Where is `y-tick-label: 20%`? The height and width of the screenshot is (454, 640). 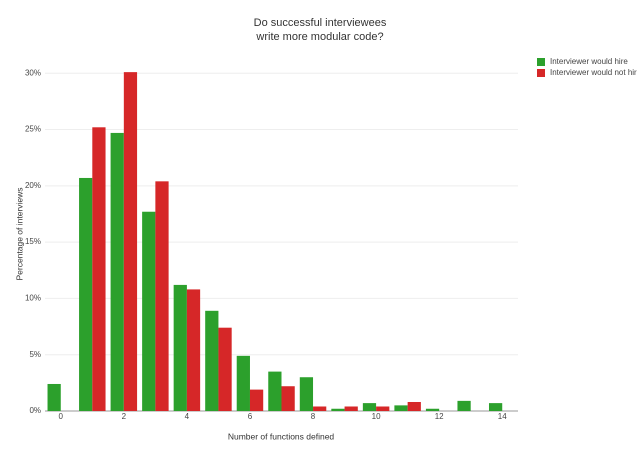 y-tick-label: 20% is located at coordinates (33, 185).